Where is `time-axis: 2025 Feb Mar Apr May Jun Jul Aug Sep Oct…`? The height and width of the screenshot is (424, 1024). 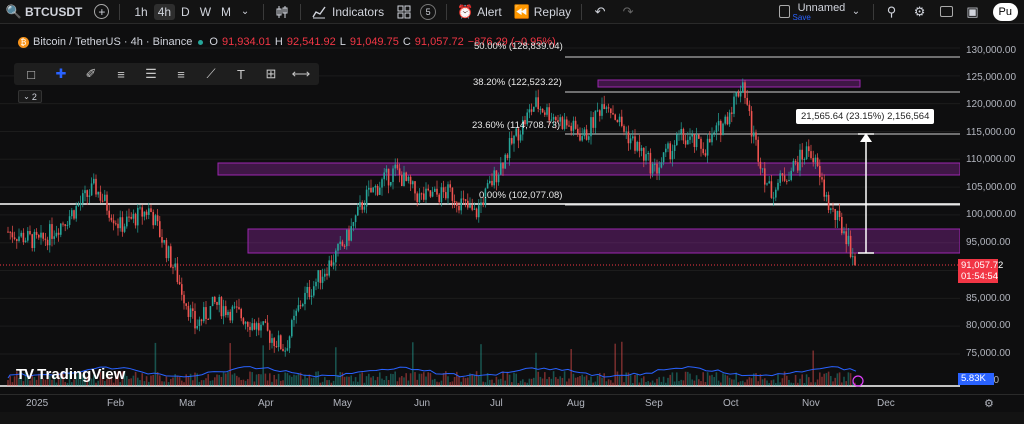
time-axis: 2025 Feb Mar Apr May Jun Jul Aug Sep Oct… is located at coordinates (512, 403).